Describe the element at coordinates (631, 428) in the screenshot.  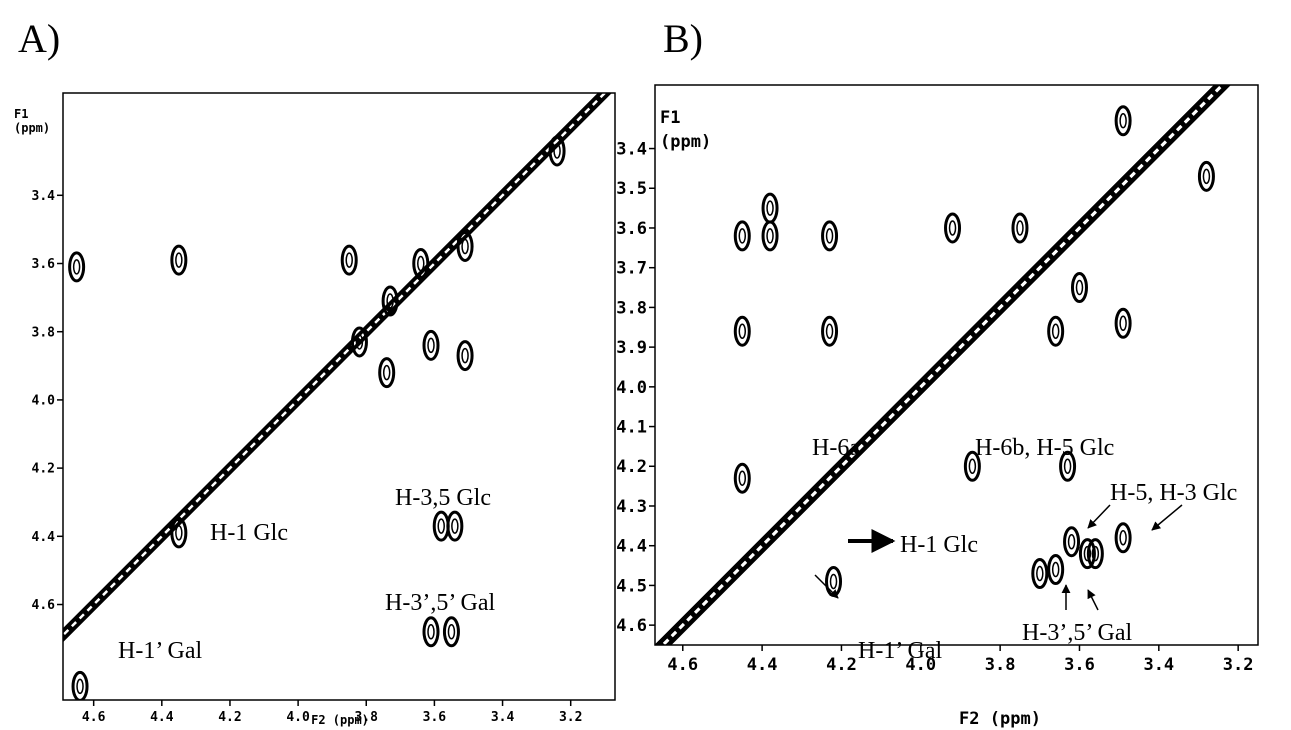
I see `y-tick-label: 4.1` at that location.